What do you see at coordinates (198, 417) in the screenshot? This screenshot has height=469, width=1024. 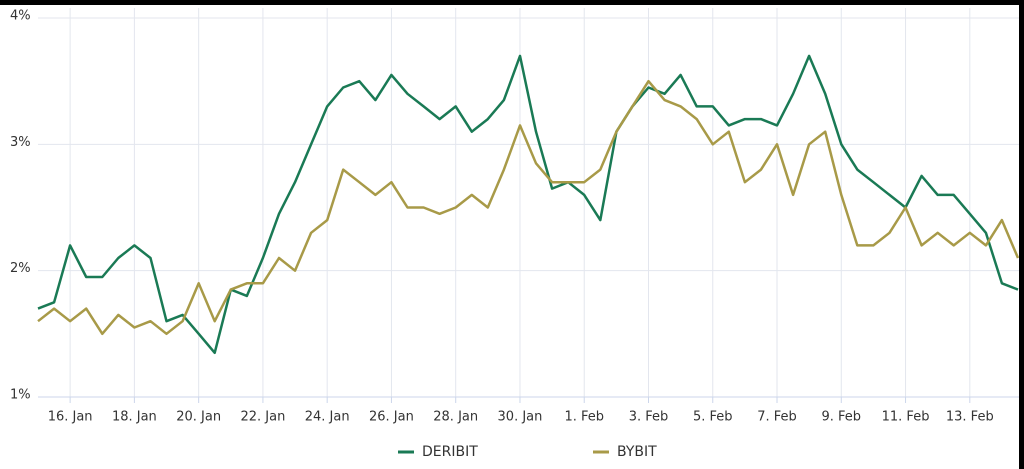 I see `x-tick-label: 20. Jan` at bounding box center [198, 417].